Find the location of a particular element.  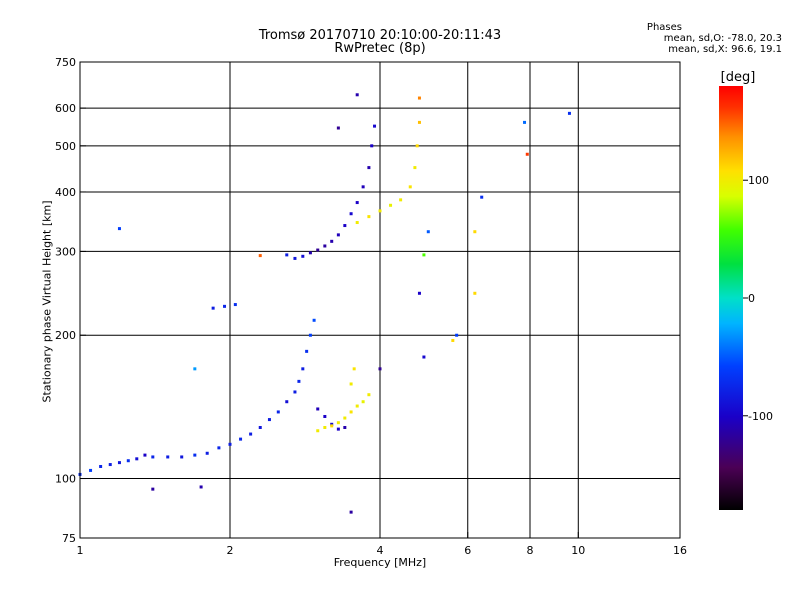

x-tick-label: 8 is located at coordinates (530, 550).